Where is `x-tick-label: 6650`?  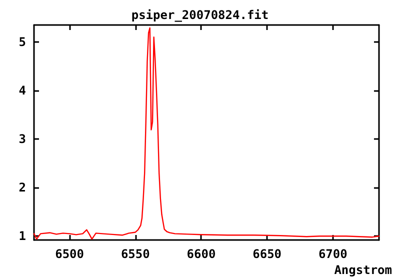 x-tick-label: 6650 is located at coordinates (267, 254).